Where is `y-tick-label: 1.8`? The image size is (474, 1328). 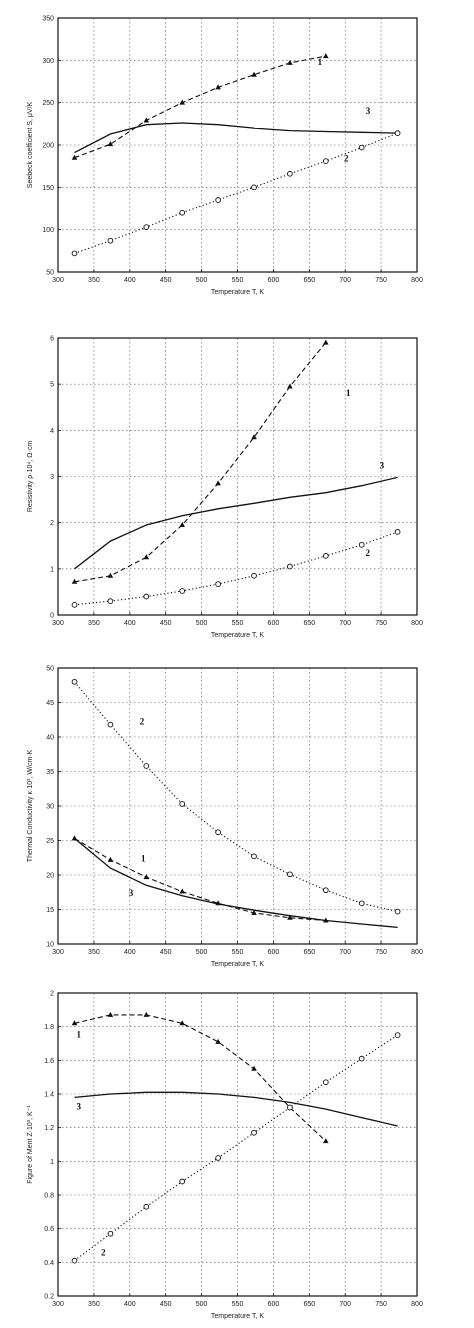 y-tick-label: 1.8 is located at coordinates (49, 1027).